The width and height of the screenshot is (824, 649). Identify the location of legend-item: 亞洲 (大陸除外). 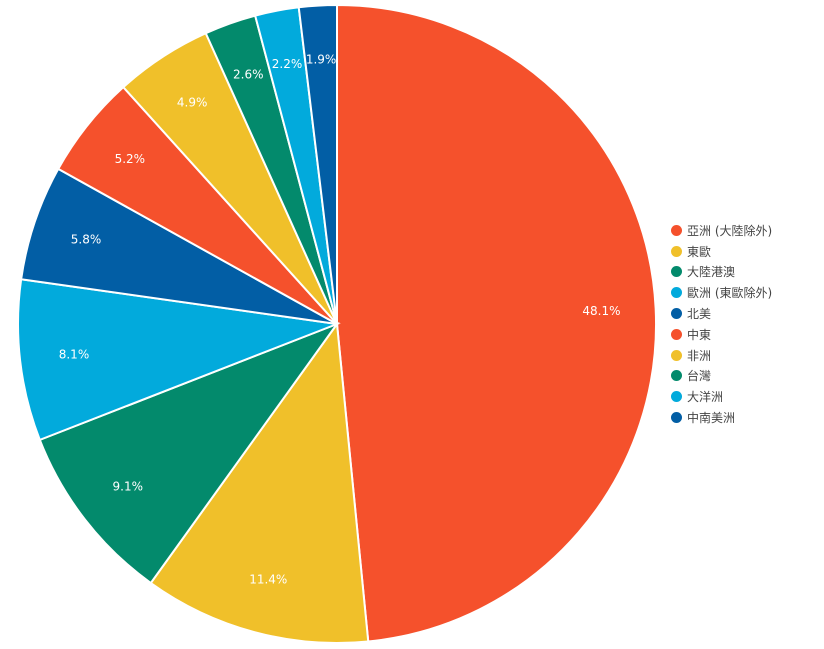
(746, 230).